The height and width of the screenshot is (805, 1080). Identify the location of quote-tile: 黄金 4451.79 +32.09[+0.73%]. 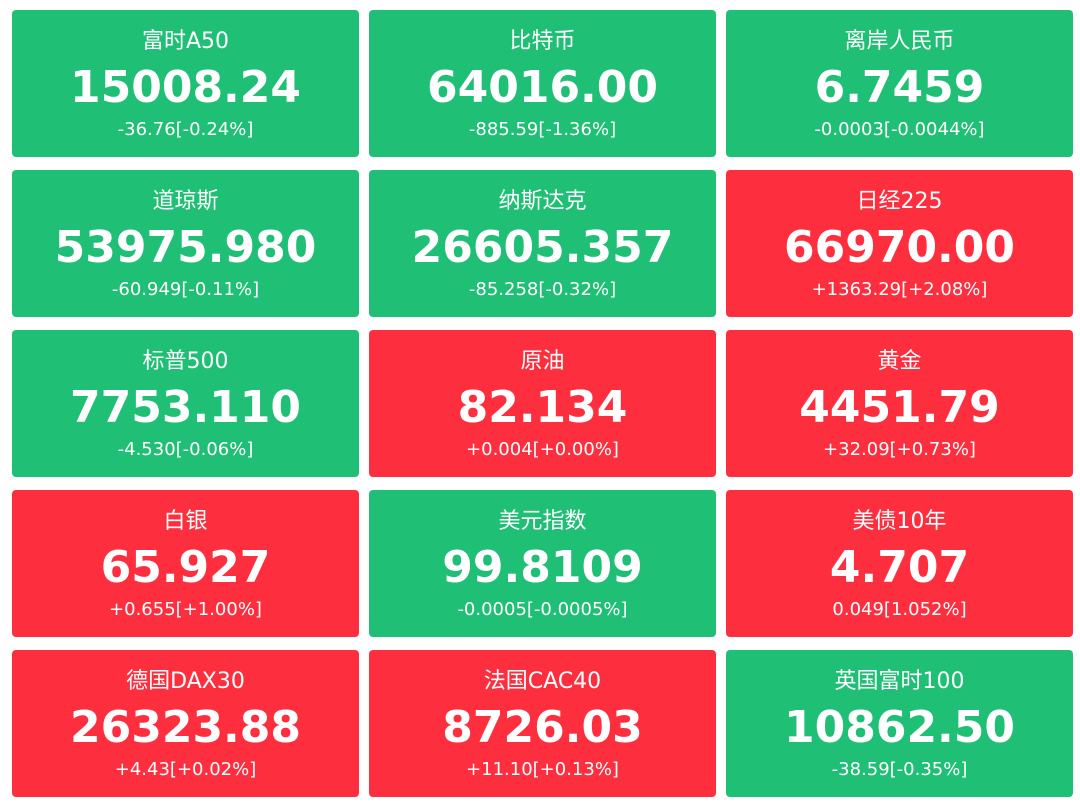
(899, 403).